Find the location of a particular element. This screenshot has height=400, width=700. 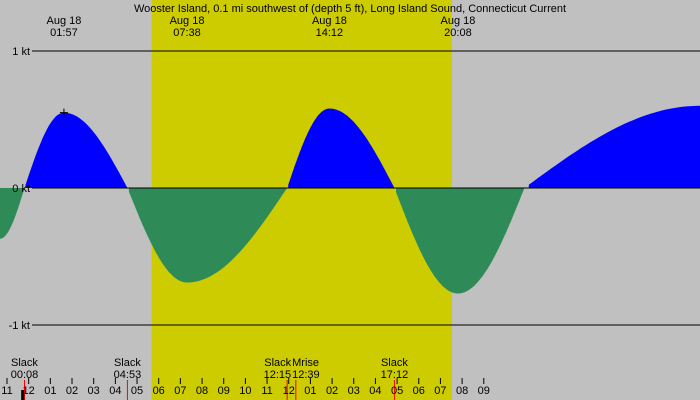

y-tick-label: 1 kt is located at coordinates (21, 52).